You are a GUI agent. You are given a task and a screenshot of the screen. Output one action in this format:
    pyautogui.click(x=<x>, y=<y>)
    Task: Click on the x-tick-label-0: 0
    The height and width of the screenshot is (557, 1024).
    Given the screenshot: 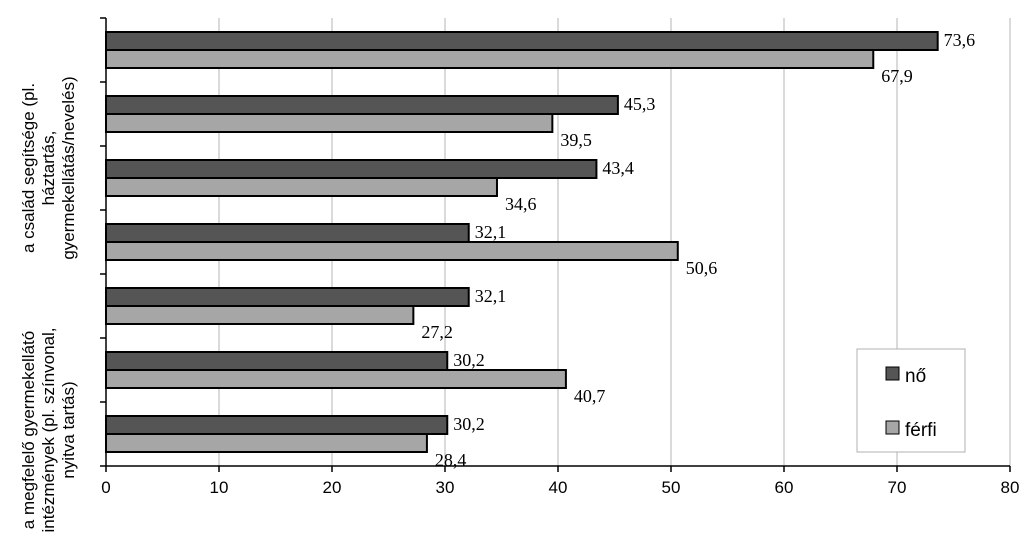 What is the action you would take?
    pyautogui.click(x=105, y=487)
    